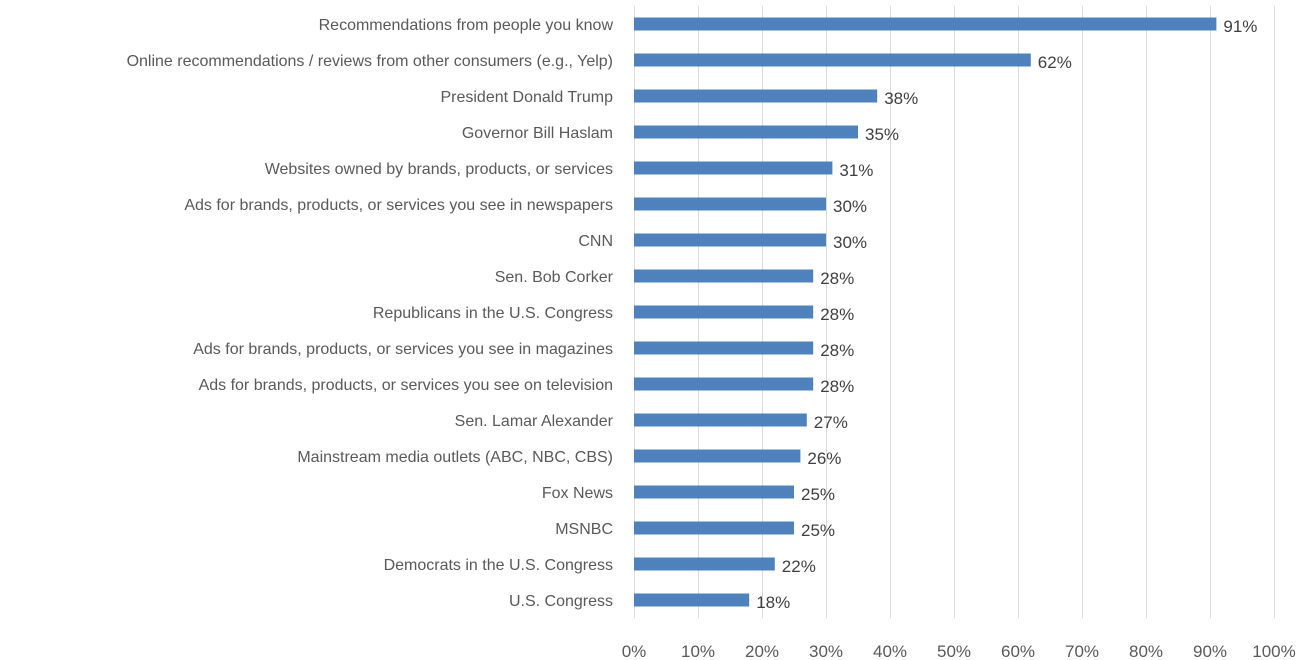  Describe the element at coordinates (831, 422) in the screenshot. I see `data-label-11: 27%` at that location.